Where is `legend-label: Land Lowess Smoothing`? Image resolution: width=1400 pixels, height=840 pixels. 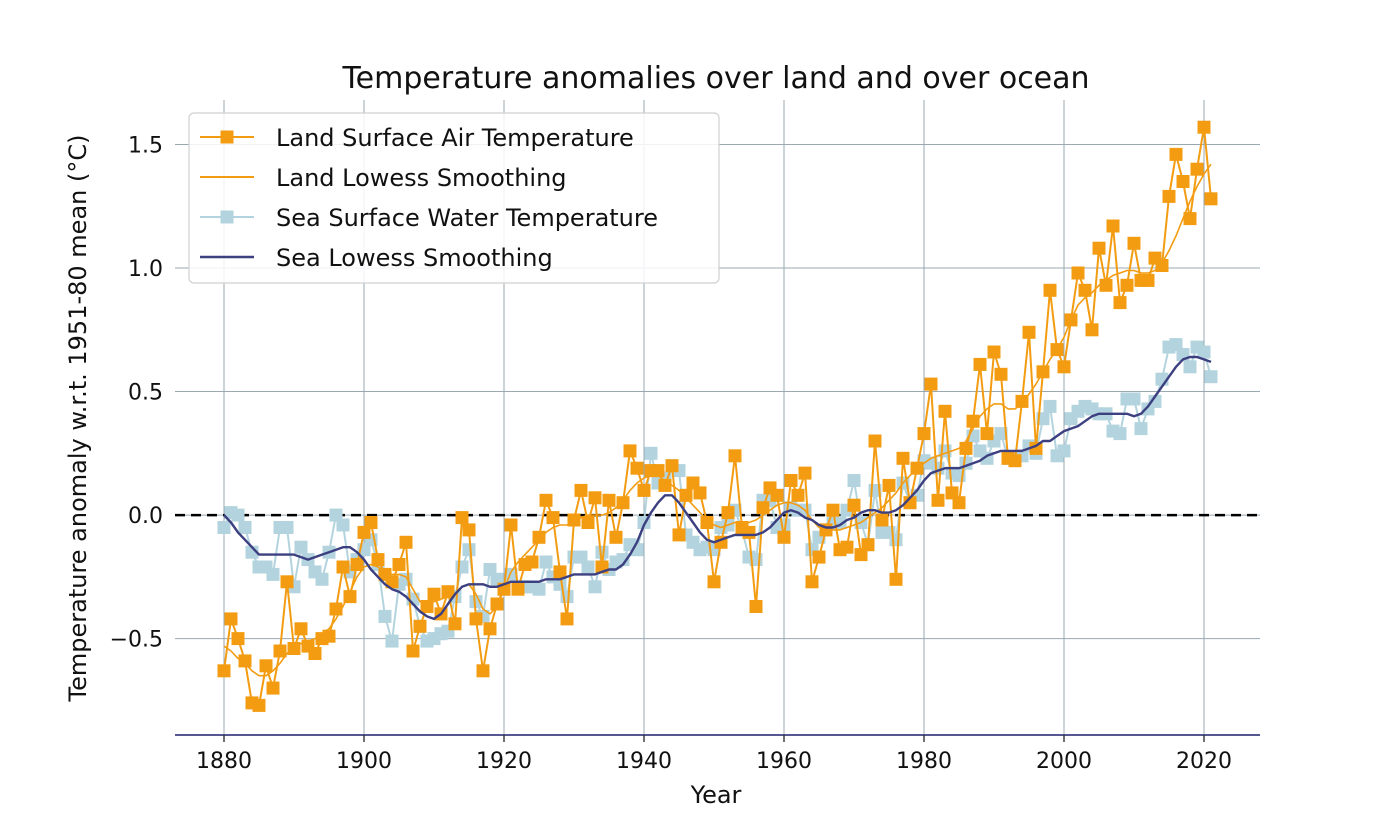
legend-label: Land Lowess Smoothing is located at coordinates (421, 178).